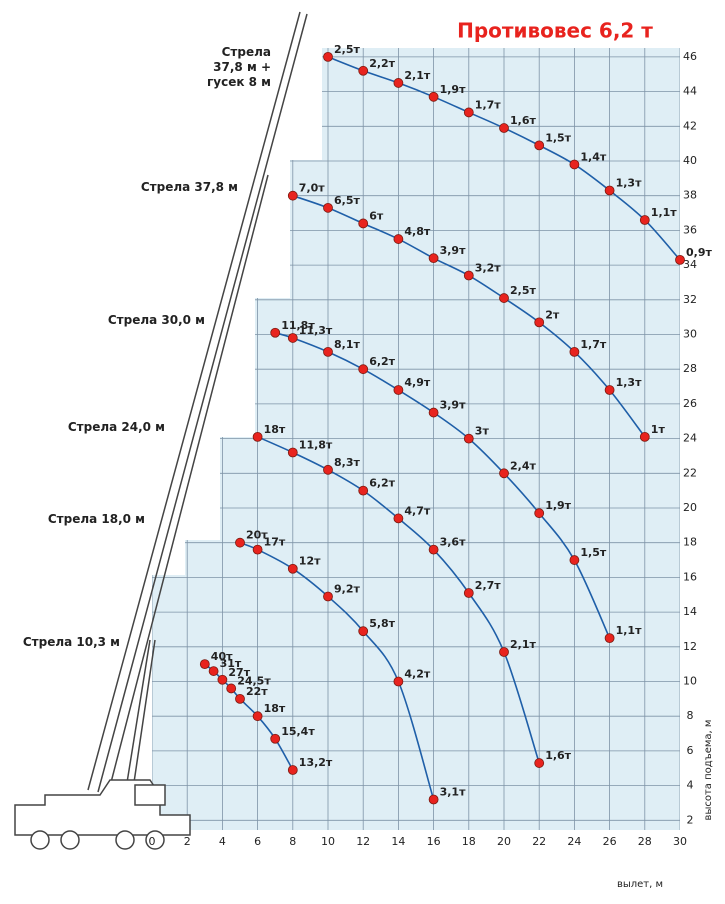  What do you see at coordinates (71, 642) in the screenshot?
I see `boom-label: Стрела 10,3 м` at bounding box center [71, 642].